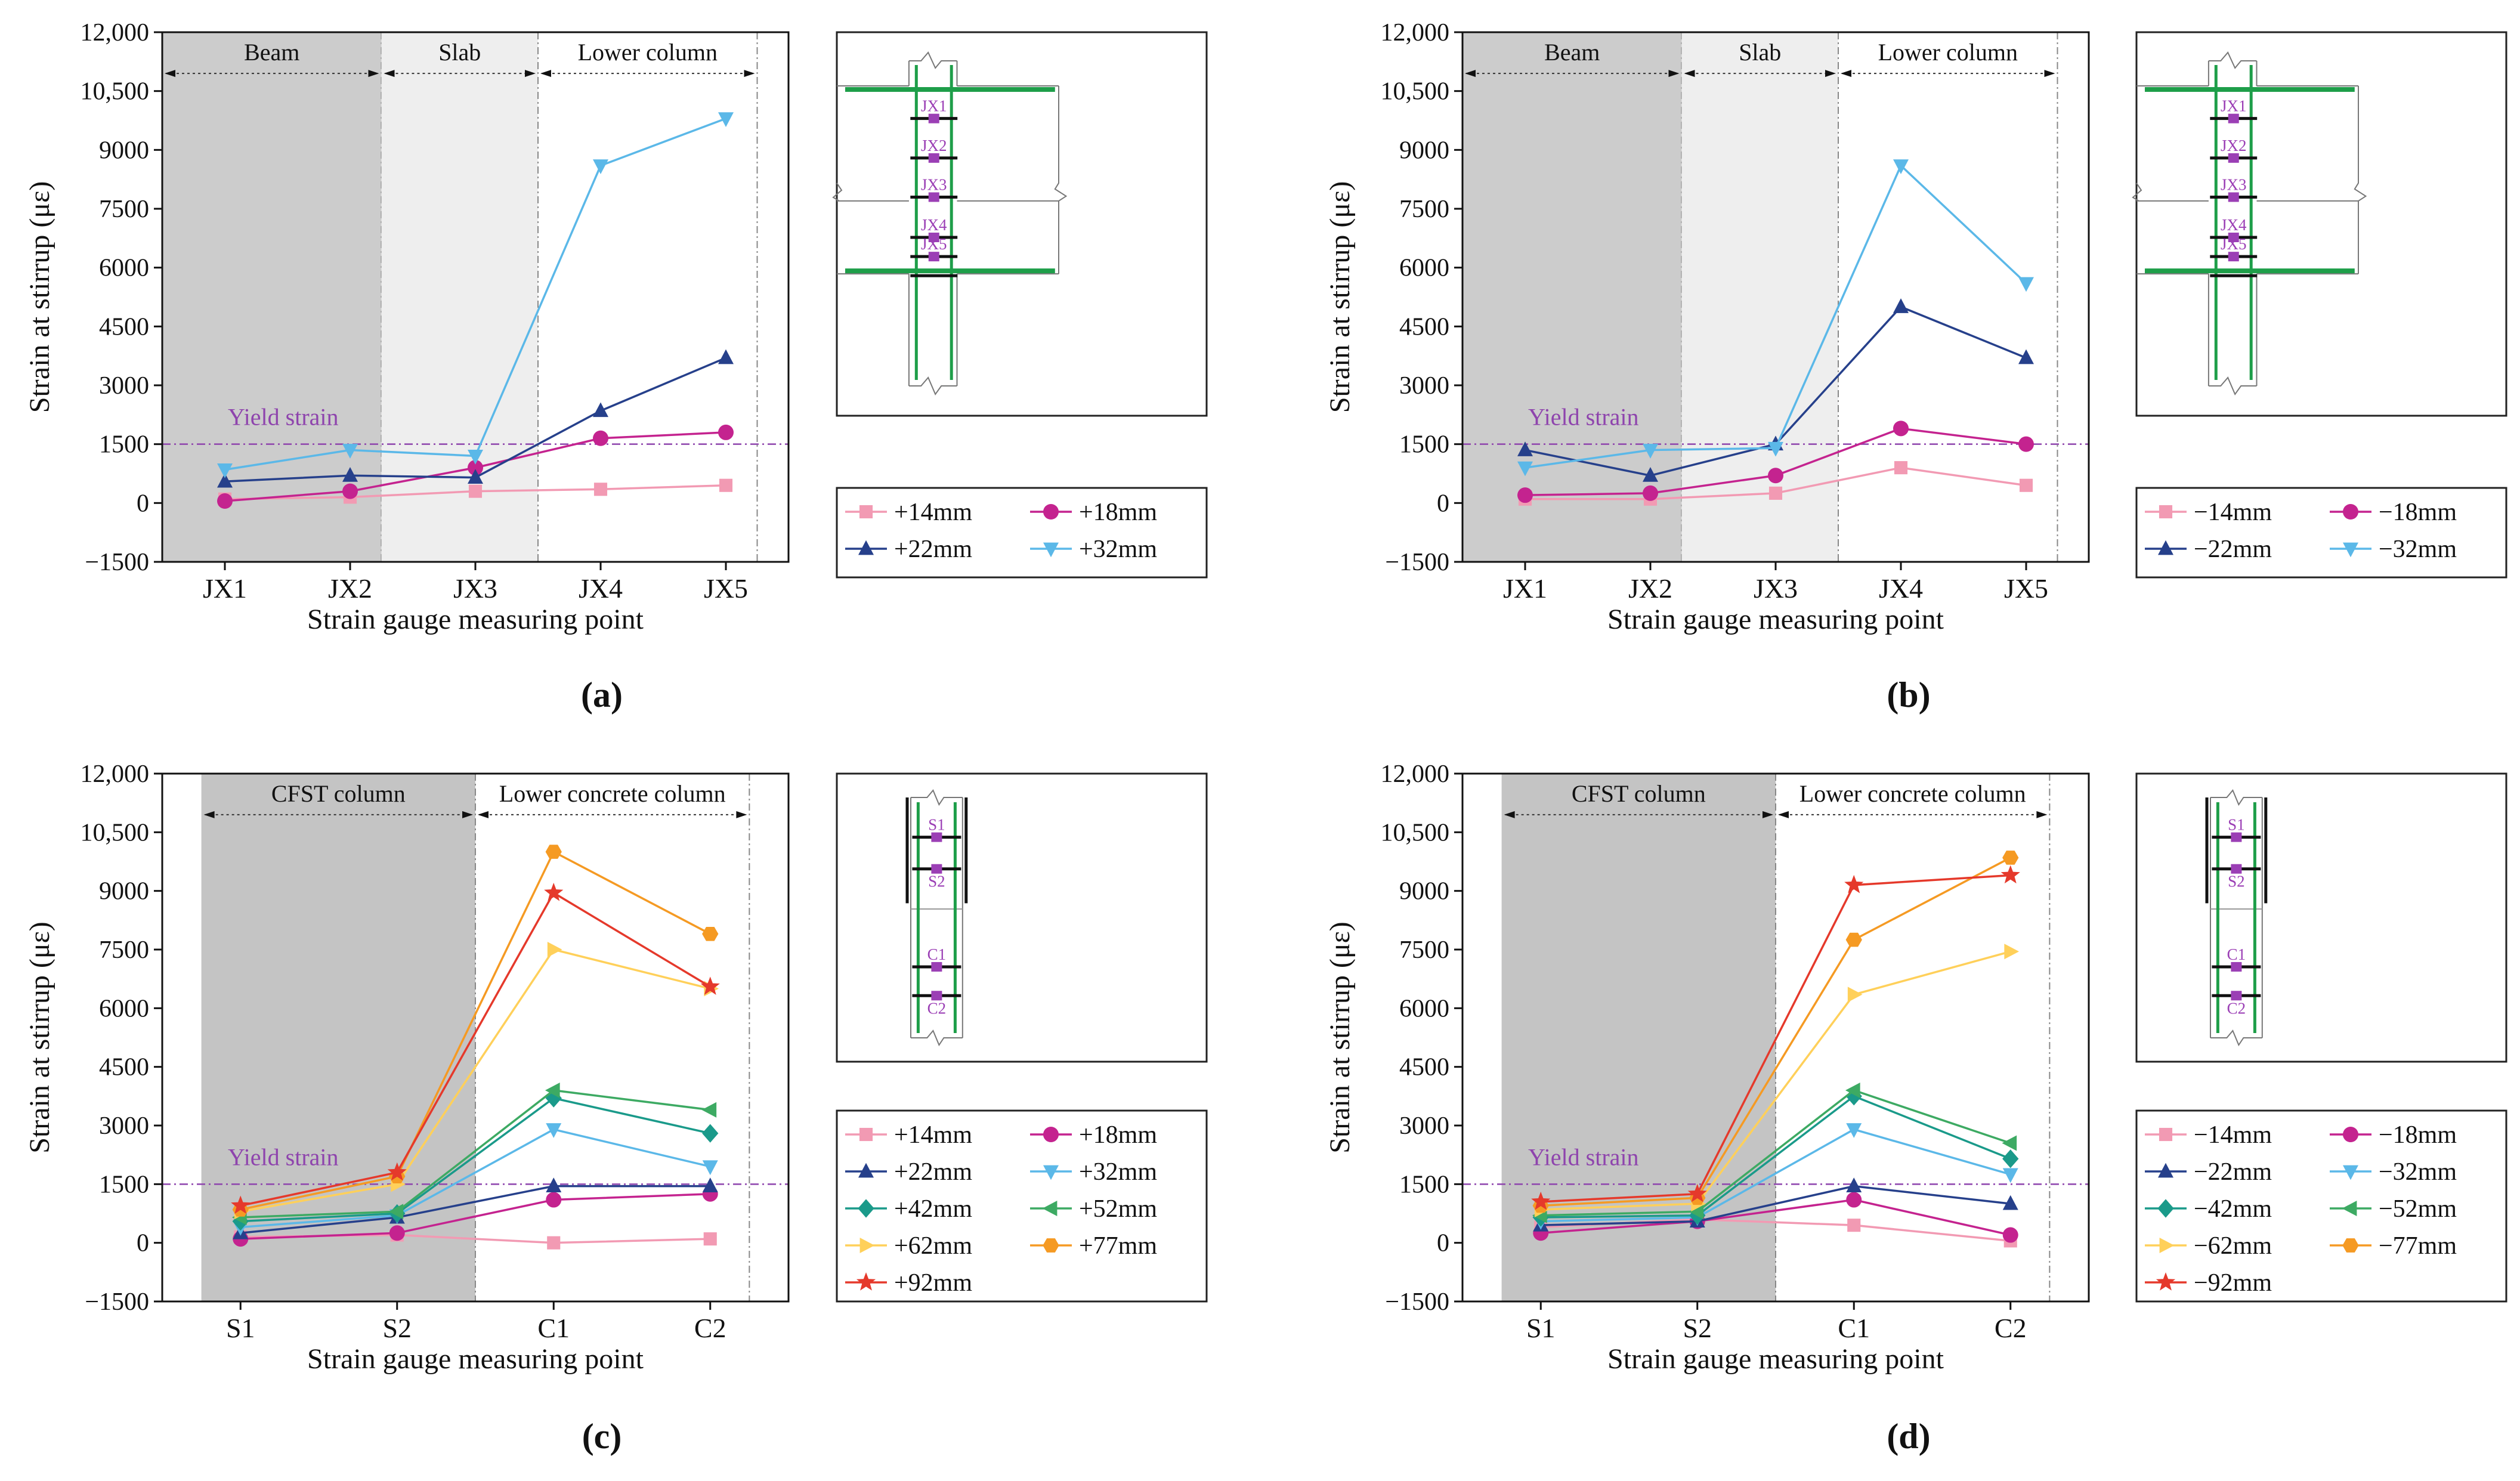  I want to click on legend-label: +62mm, so click(933, 1246).